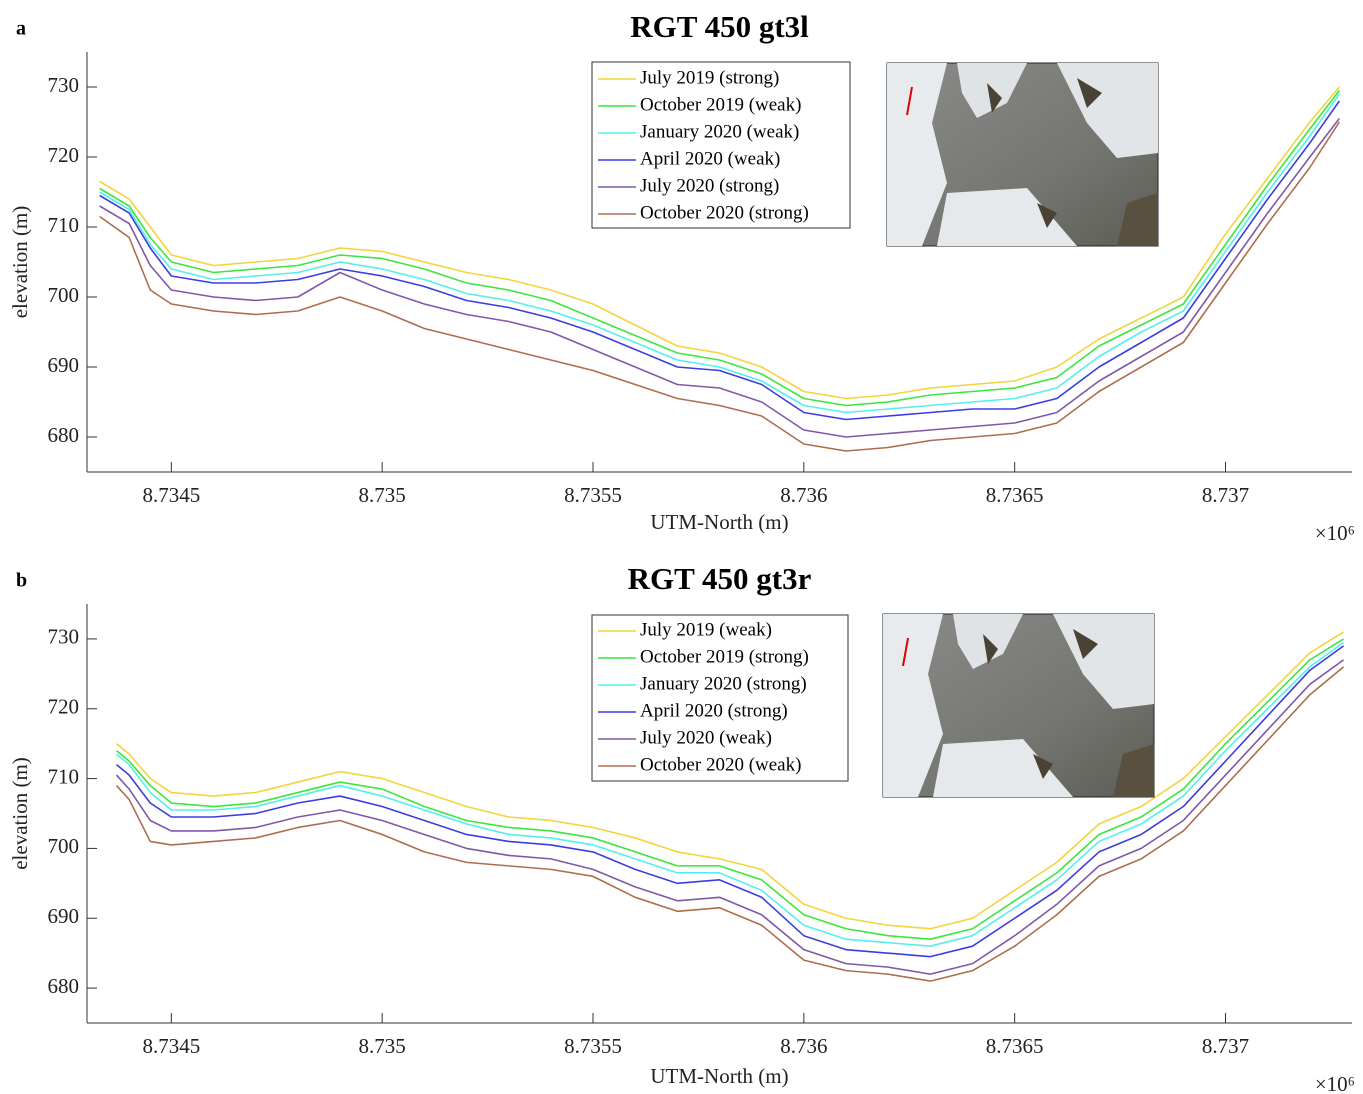  I want to click on legend-label: January 2020 (strong), so click(723, 683).